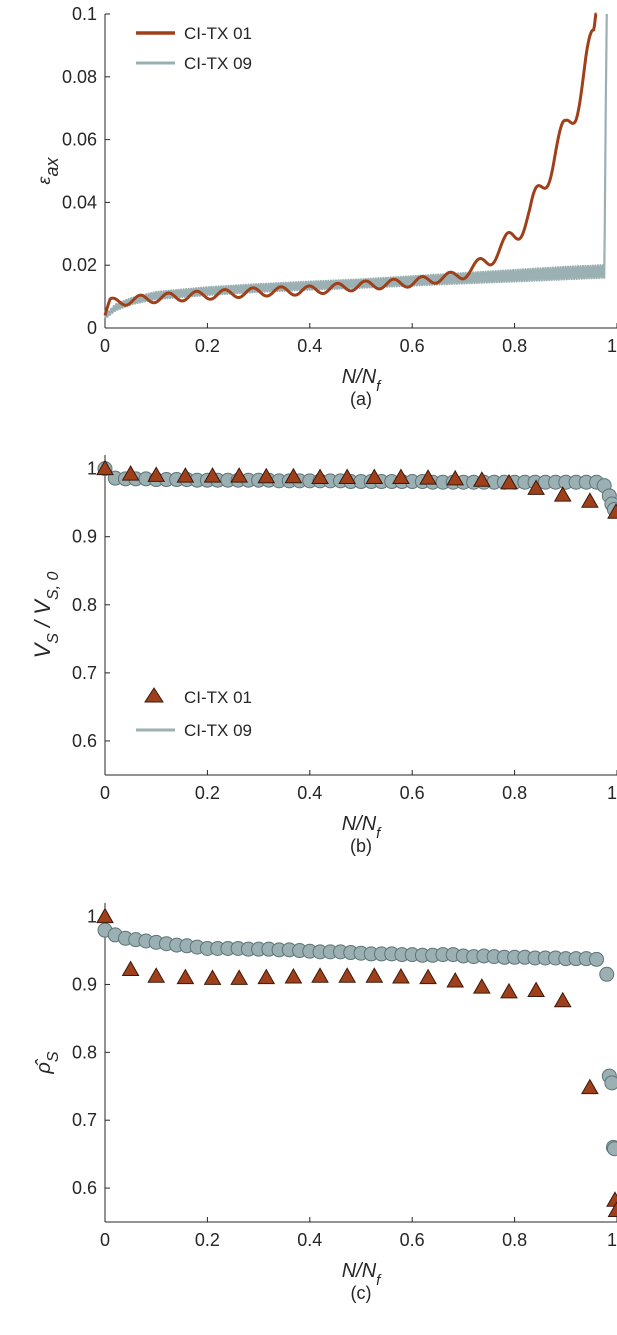 Image resolution: width=617 pixels, height=1335 pixels. I want to click on y-axis-label-part: / V, so click(42, 615).